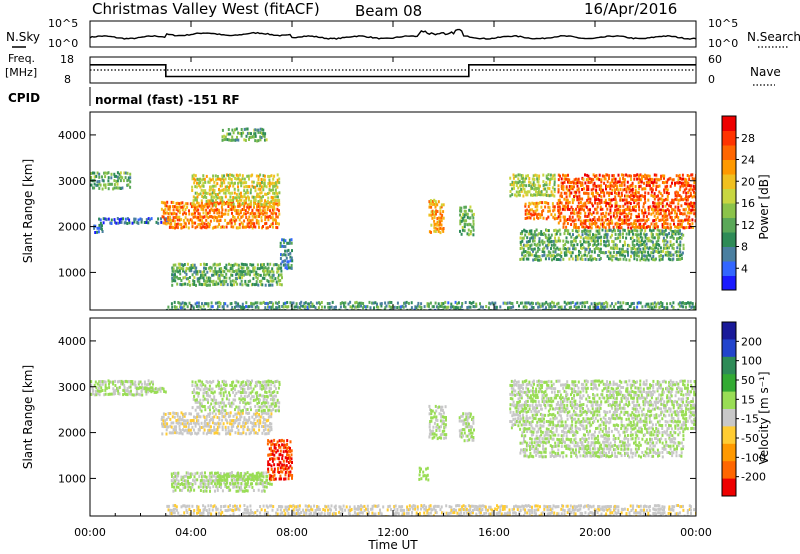 The image size is (800, 554). What do you see at coordinates (24, 98) in the screenshot?
I see `cpid-label: CPID` at bounding box center [24, 98].